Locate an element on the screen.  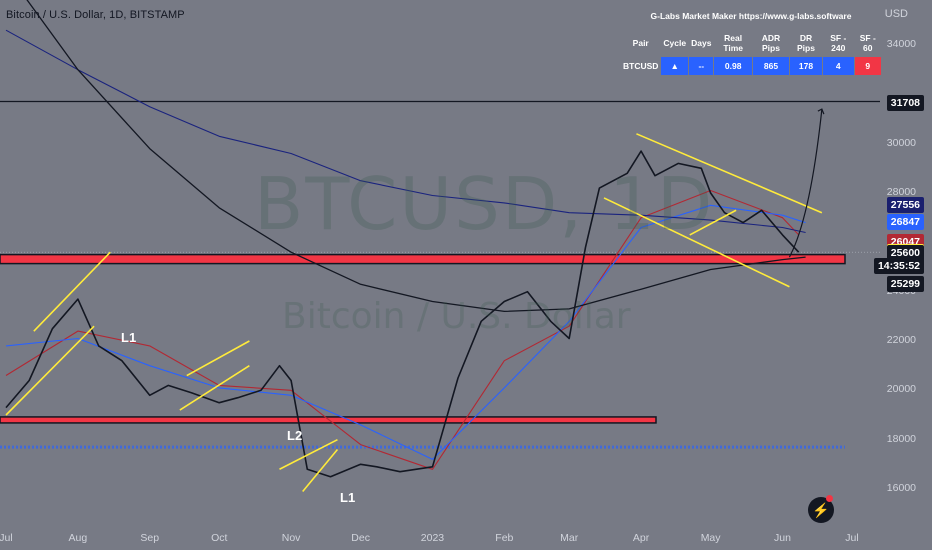
info-value-cell: 0.98 is located at coordinates (733, 66).